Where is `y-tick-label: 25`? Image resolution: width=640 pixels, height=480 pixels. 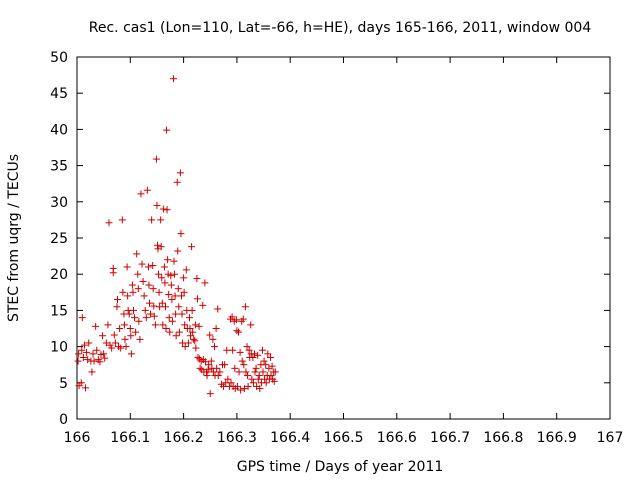 y-tick-label: 25 is located at coordinates (59, 239).